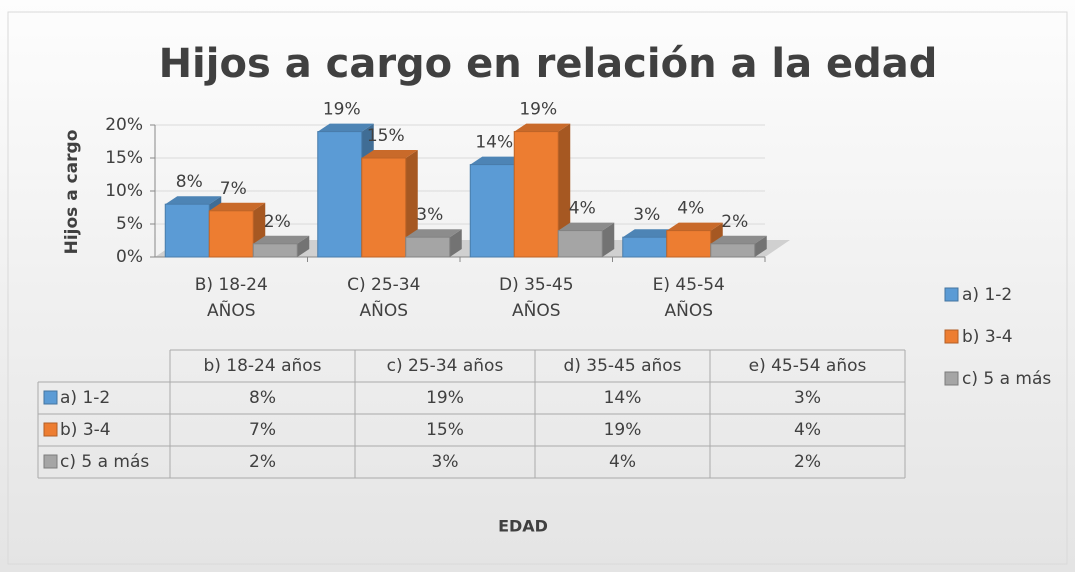  I want to click on x-axis-title: EDAD, so click(523, 526).